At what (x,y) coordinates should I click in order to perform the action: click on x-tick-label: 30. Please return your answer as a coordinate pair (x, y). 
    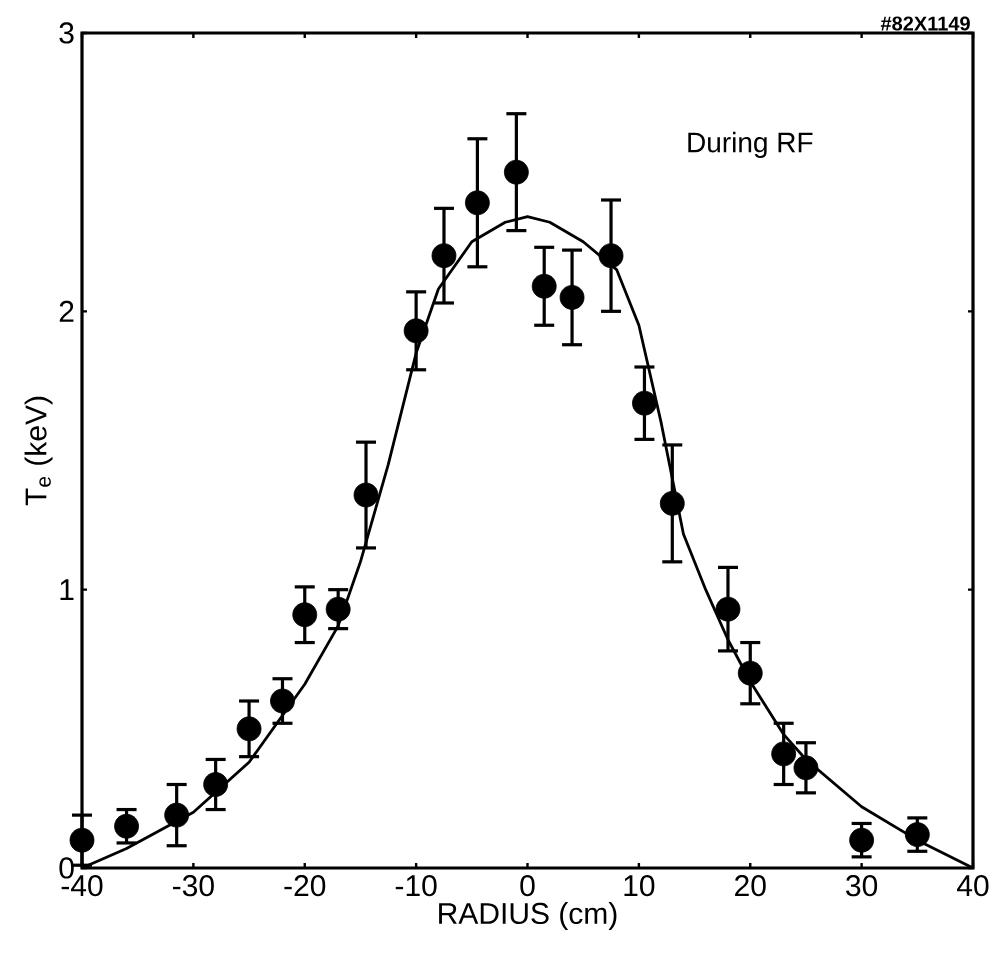
    Looking at the image, I should click on (862, 886).